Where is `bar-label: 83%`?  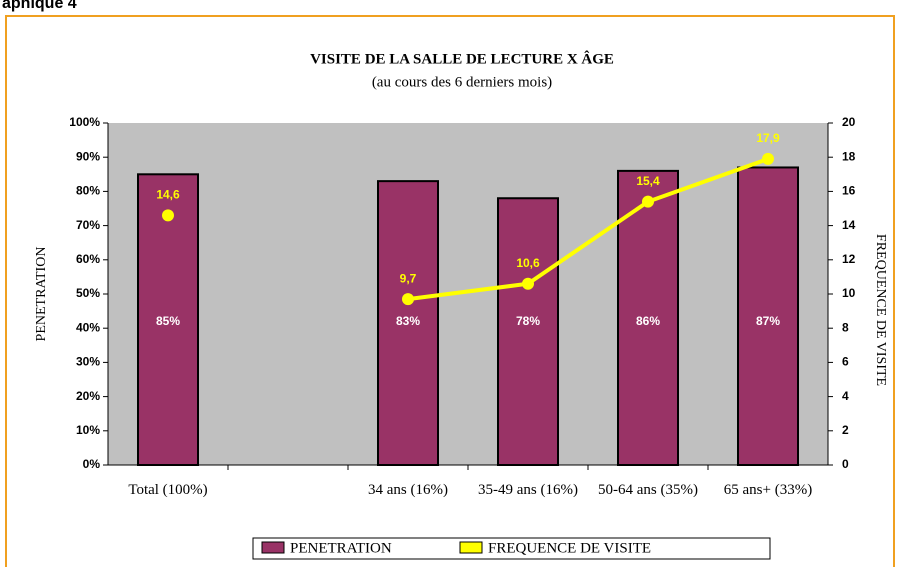 bar-label: 83% is located at coordinates (408, 321).